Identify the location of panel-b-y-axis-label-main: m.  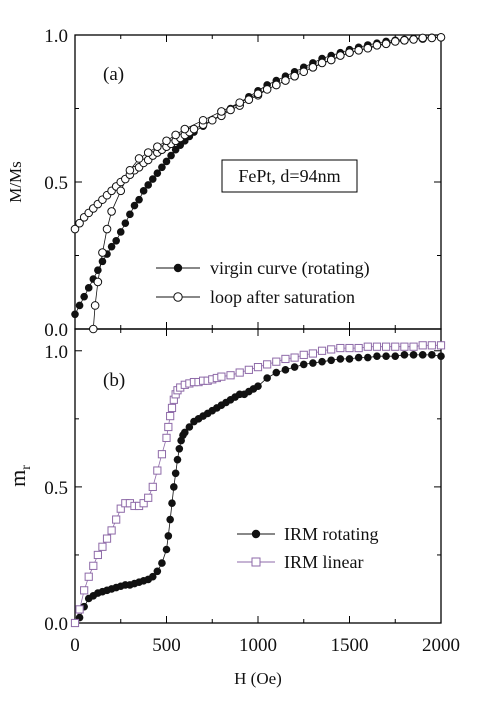
(17, 478).